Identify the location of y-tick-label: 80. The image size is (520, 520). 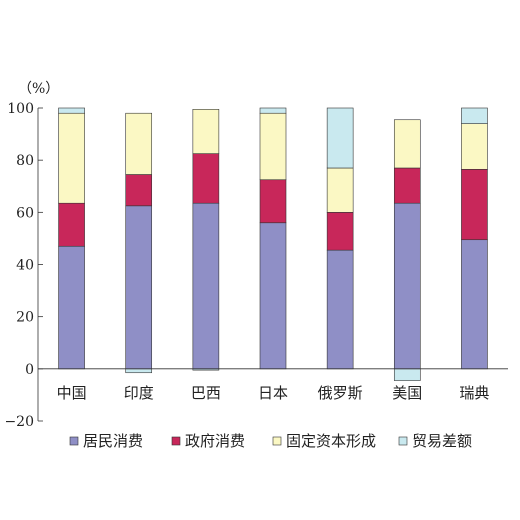
(25, 161).